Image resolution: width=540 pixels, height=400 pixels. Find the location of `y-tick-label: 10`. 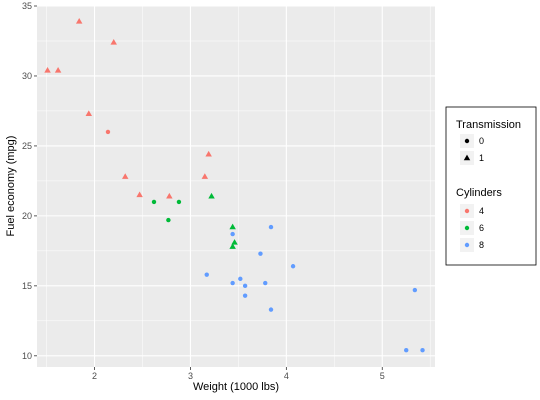

y-tick-label: 10 is located at coordinates (27, 356).